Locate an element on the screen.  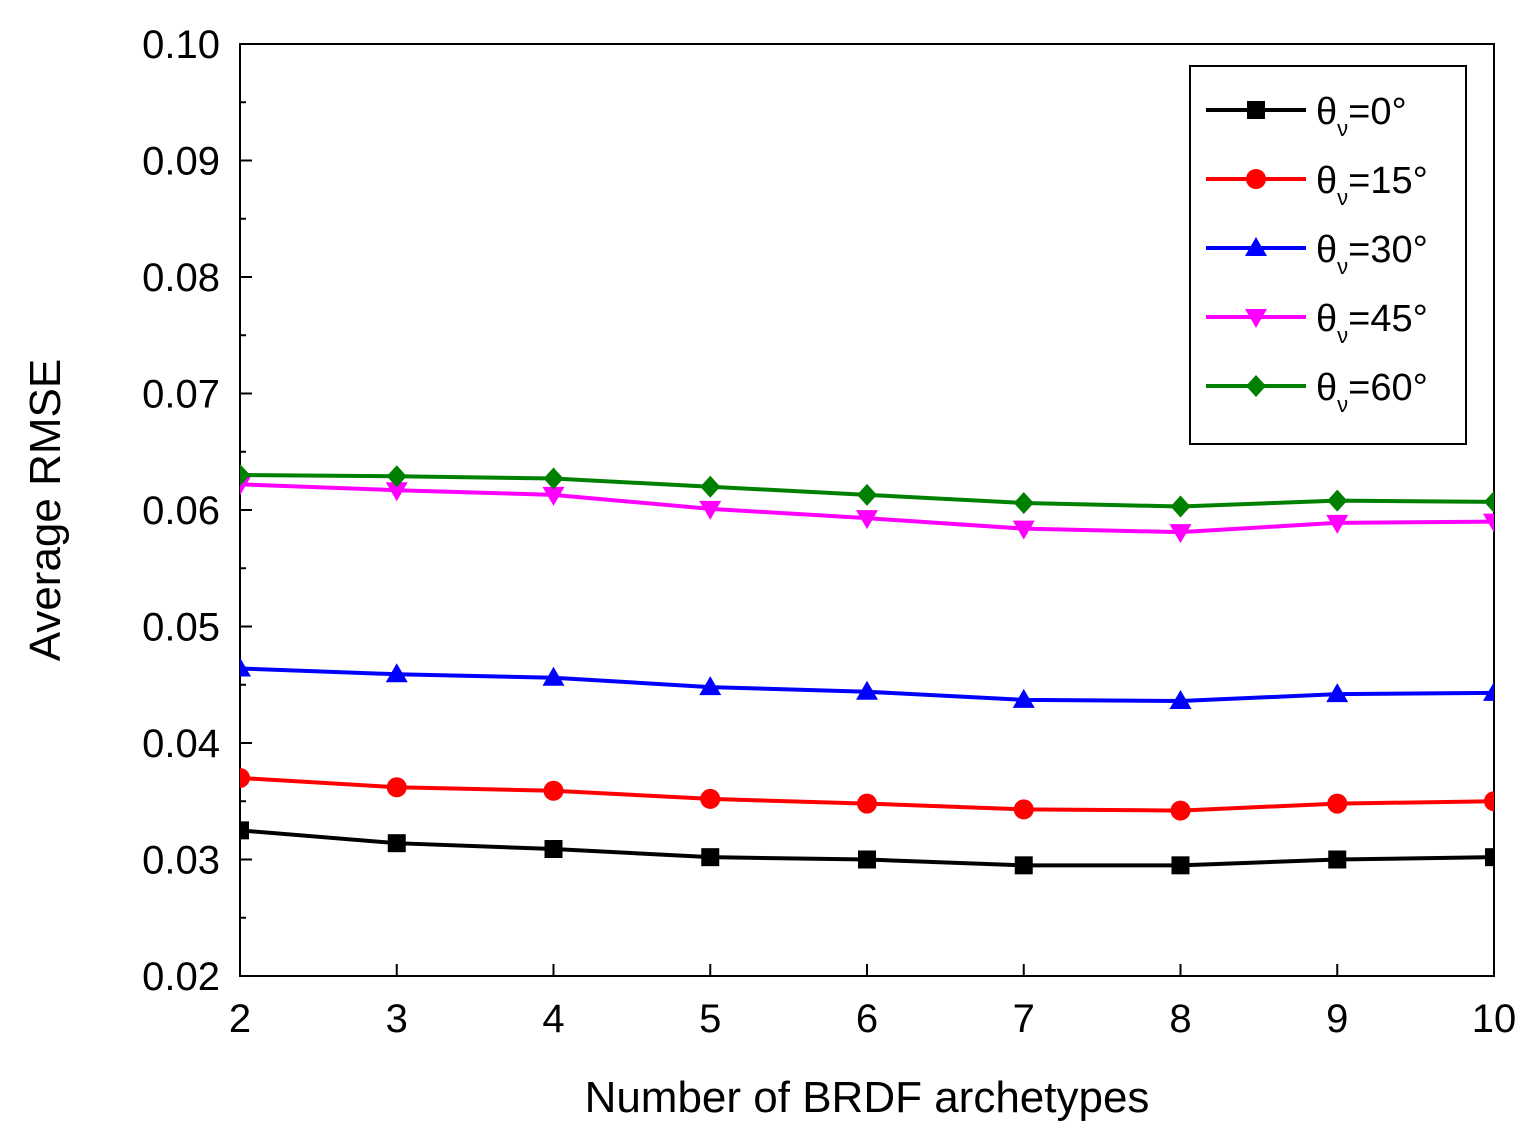
x-axis-title: Number of BRDF archetypes is located at coordinates (867, 1097).